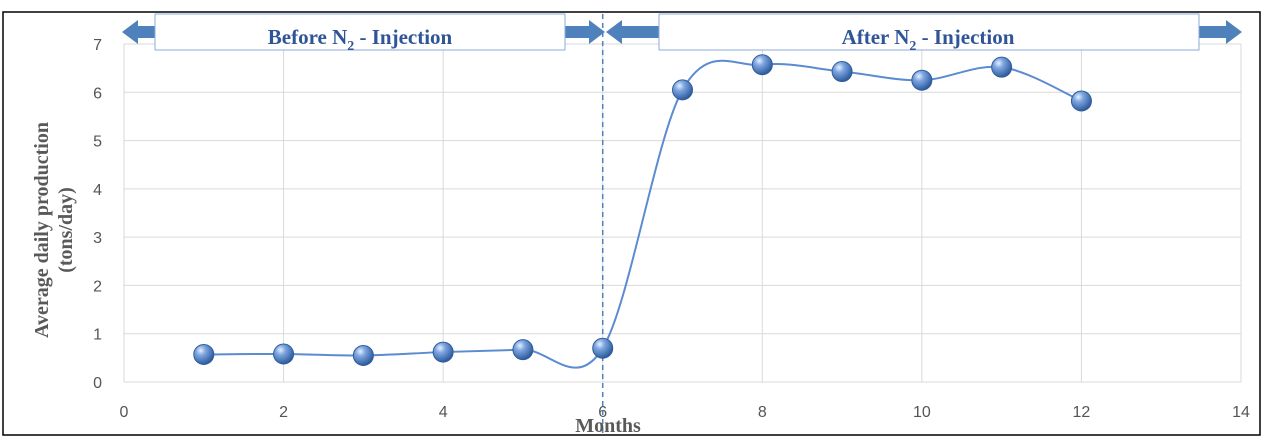 This screenshot has height=437, width=1263. I want to click on x-axis-title: Months, so click(608, 426).